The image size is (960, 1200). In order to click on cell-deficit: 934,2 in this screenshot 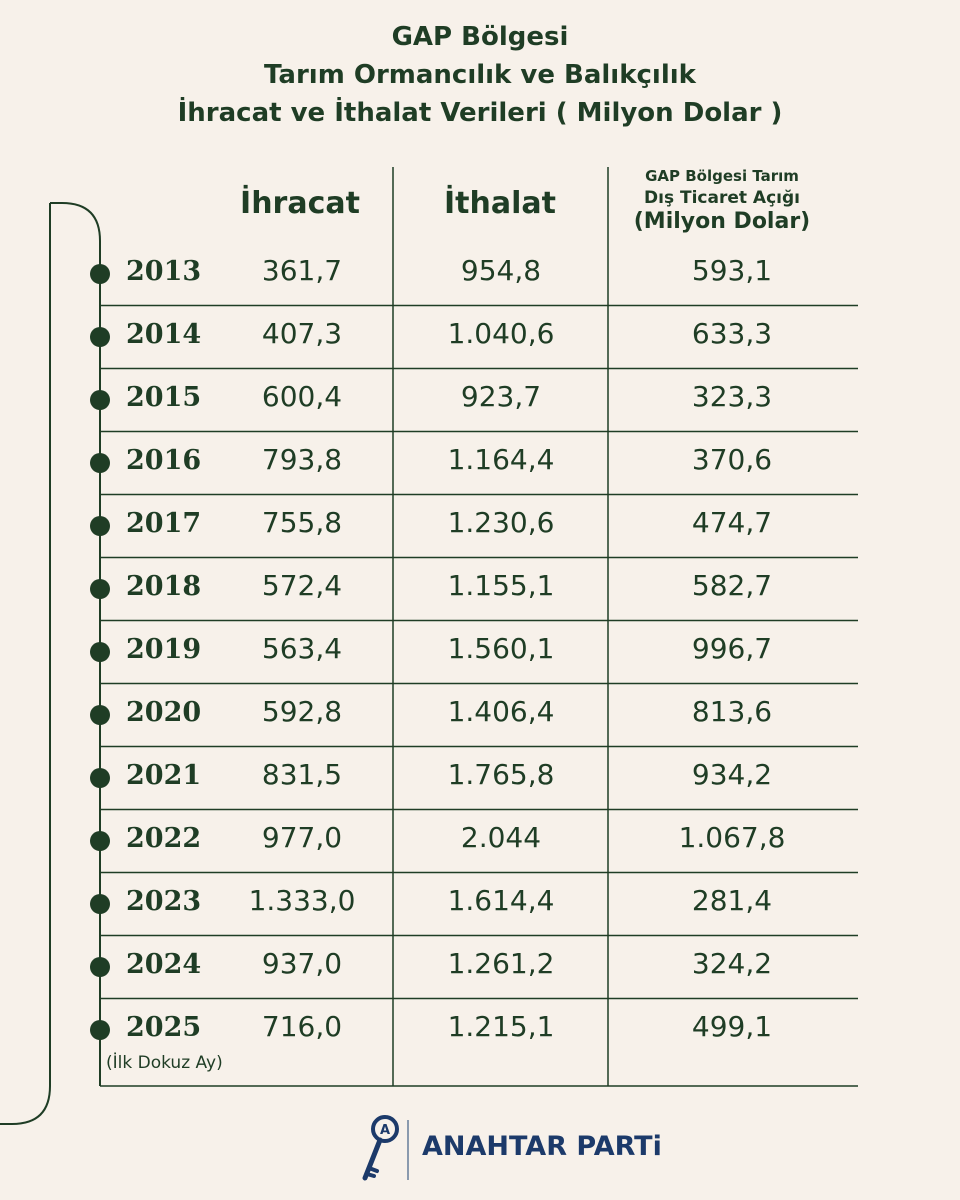, I will do `click(732, 774)`.